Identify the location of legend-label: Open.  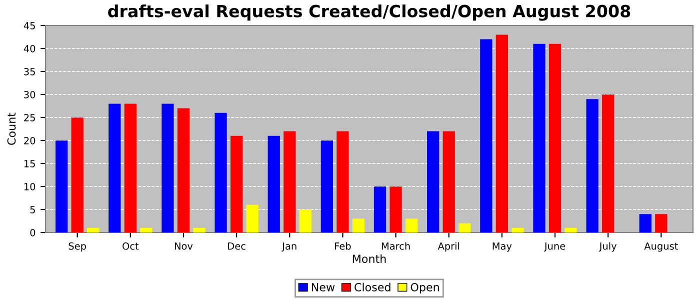
(424, 288).